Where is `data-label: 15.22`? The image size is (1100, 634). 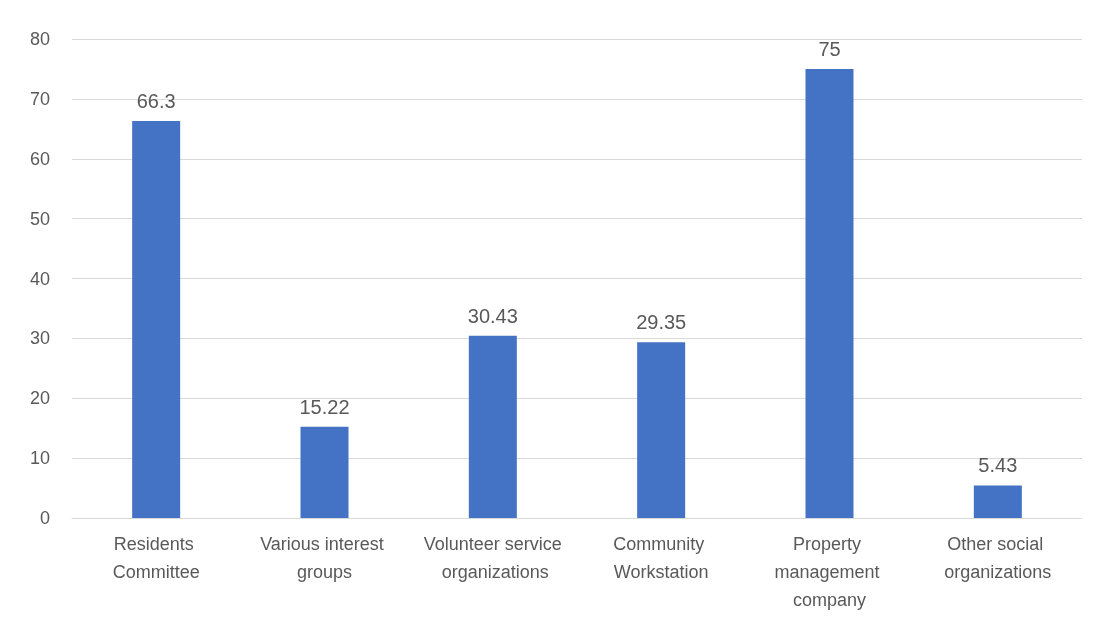
data-label: 15.22 is located at coordinates (324, 406).